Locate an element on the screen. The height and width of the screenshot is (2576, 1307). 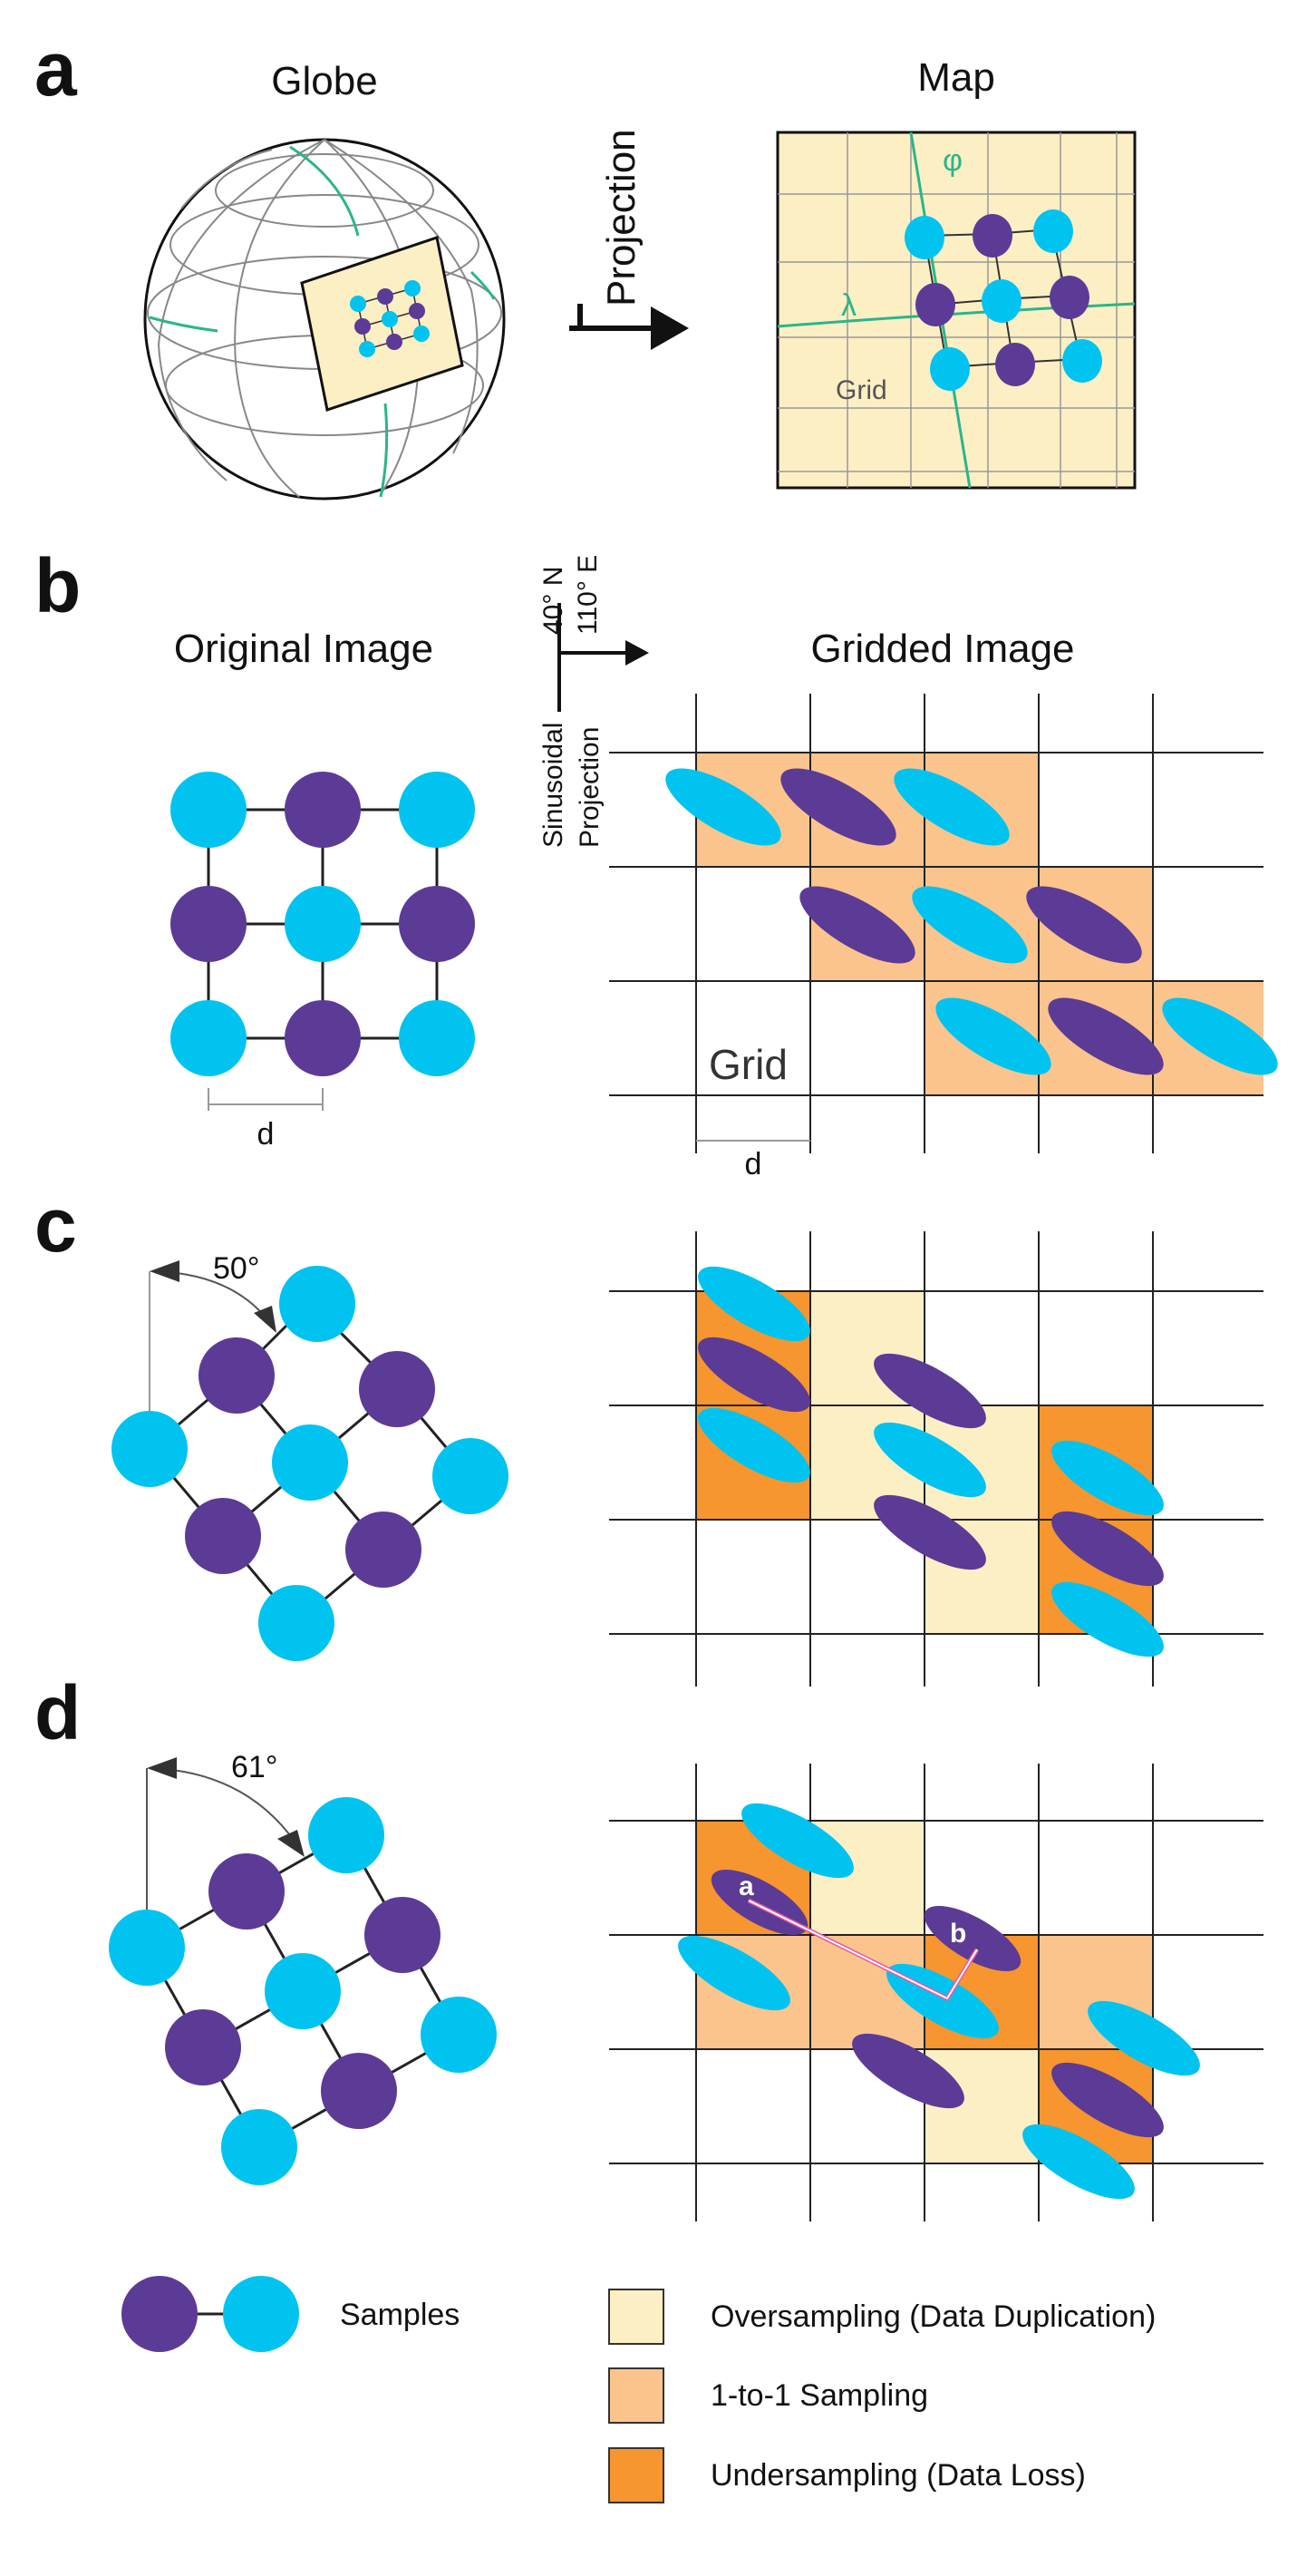
angle-label-d: 61° is located at coordinates (254, 1767).